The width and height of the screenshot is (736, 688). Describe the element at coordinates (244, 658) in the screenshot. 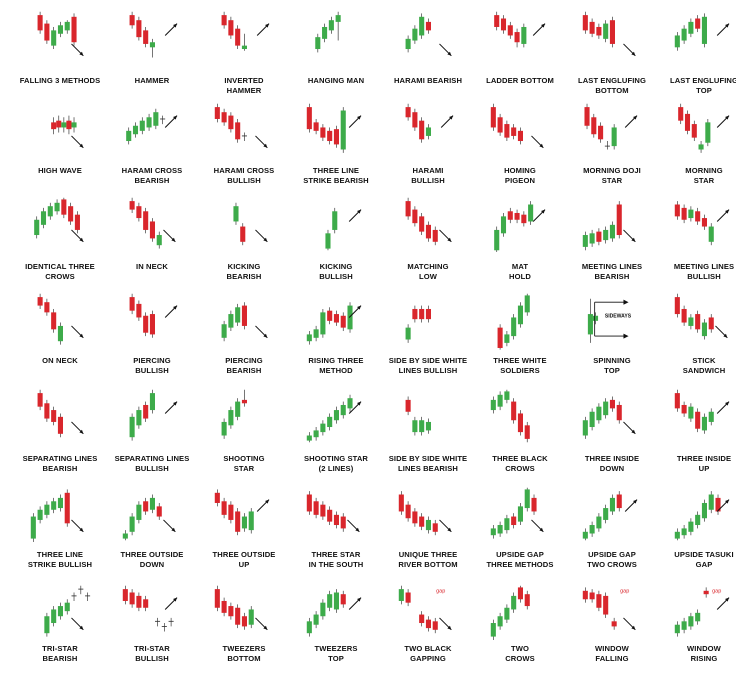

I see `pattern-label-line2: BOTTOM` at that location.